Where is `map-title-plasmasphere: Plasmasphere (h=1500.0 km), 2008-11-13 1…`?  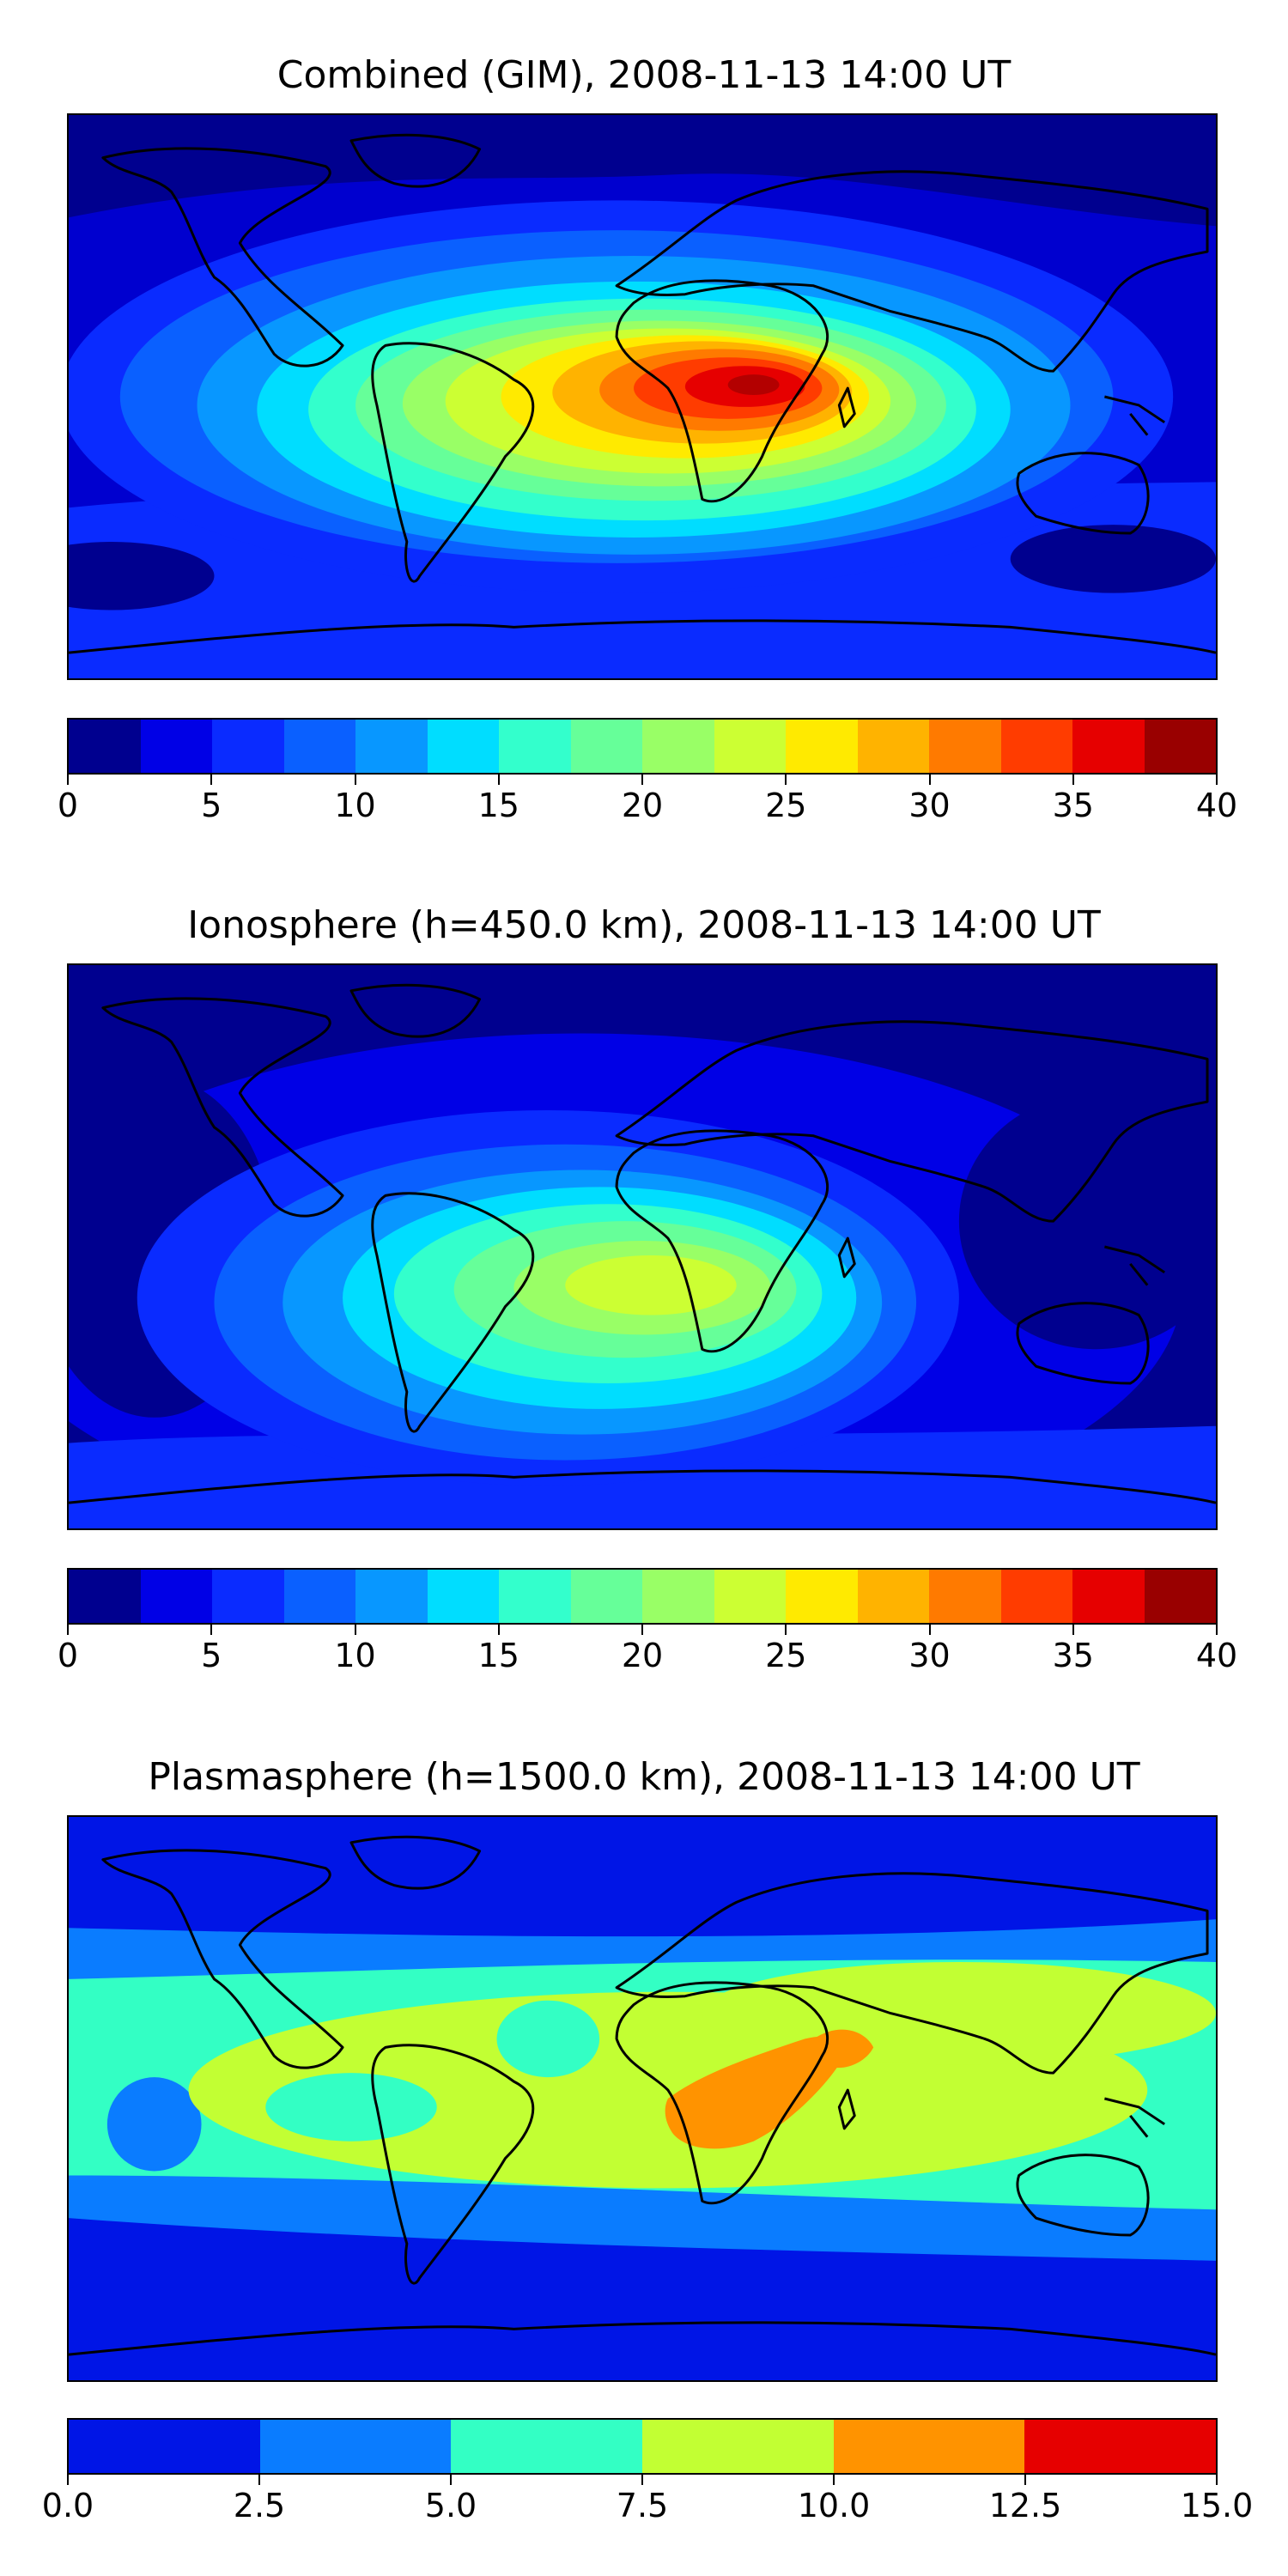 map-title-plasmasphere: Plasmasphere (h=1500.0 km), 2008-11-13 1… is located at coordinates (644, 1777).